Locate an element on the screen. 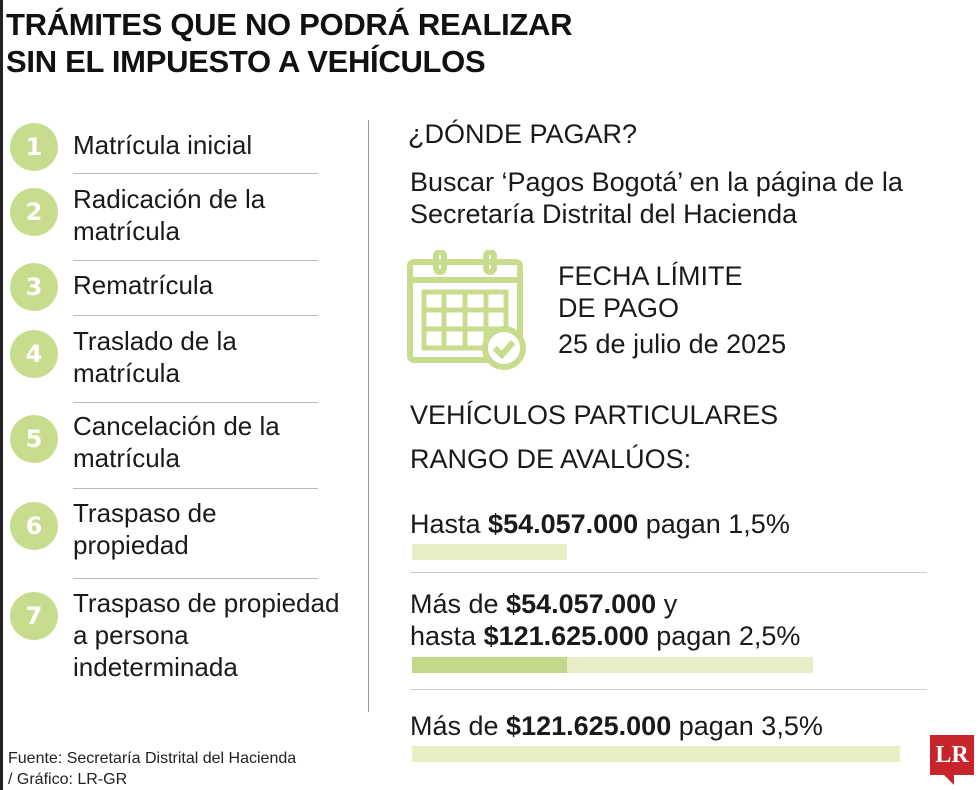  left-edge is located at coordinates (1, 395).